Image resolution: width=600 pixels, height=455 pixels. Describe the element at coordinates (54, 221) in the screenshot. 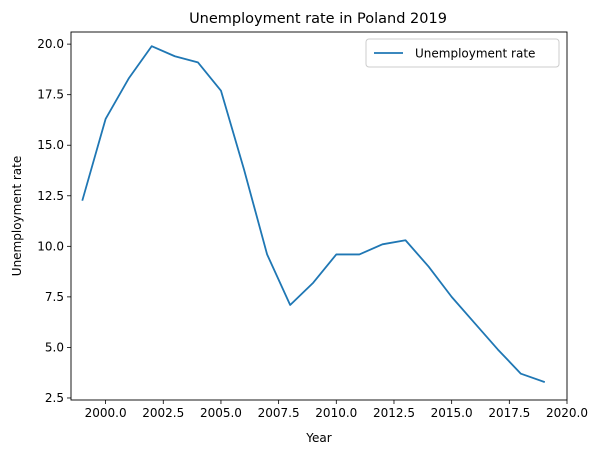

I see `y-axis-ticks: 2.5 5.0 7.5 10.0 12.5 15.0 17.5 20.0` at that location.